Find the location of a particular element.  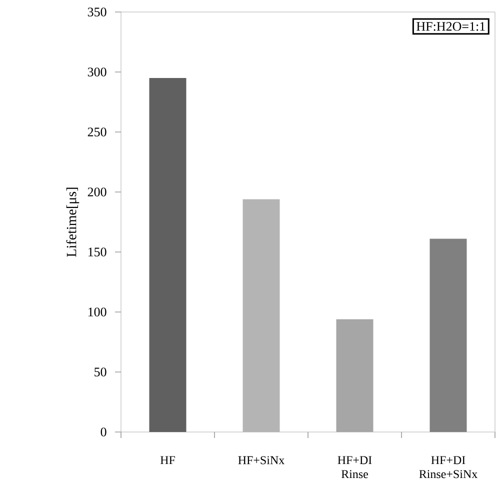

y-tick-label: 150 is located at coordinates (97, 252).